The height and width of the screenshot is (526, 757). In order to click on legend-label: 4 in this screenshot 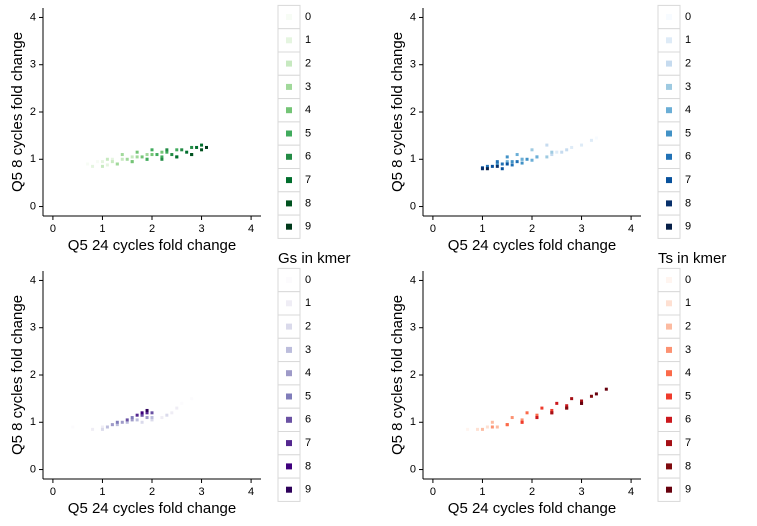, I will do `click(308, 110)`.